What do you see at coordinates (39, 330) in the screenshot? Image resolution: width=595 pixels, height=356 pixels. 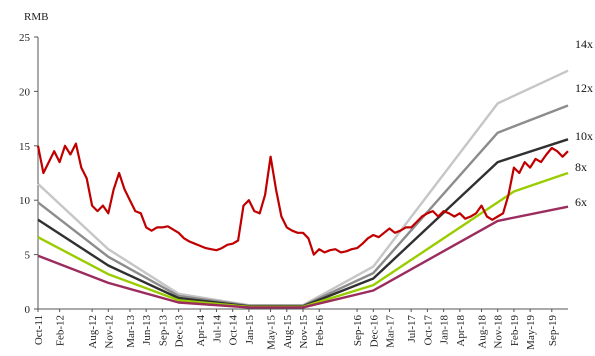 I see `x-tick-label: Oct-11` at bounding box center [39, 330].